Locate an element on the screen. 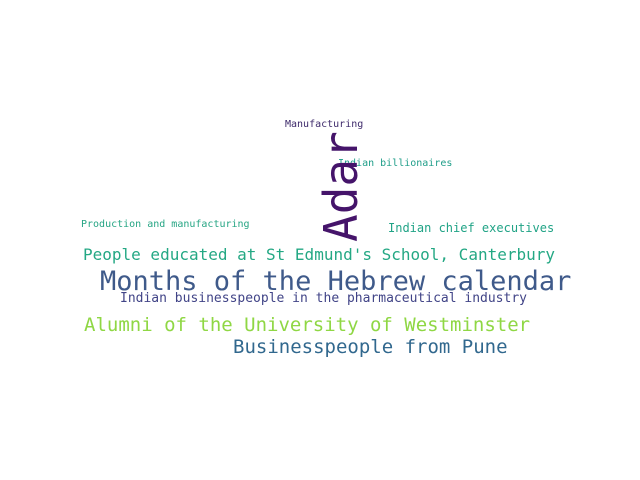 The height and width of the screenshot is (480, 640). word-university-of-westminster: Alumni of the University of Westminster is located at coordinates (307, 325).